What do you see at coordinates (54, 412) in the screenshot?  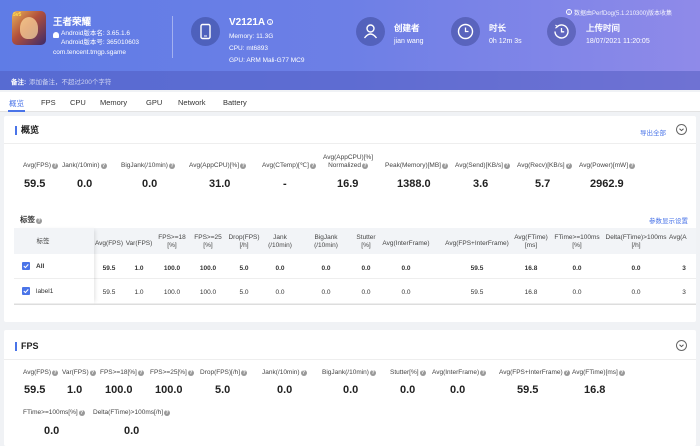 I see `metric-label: FTime>=100ms[%]?` at bounding box center [54, 412].